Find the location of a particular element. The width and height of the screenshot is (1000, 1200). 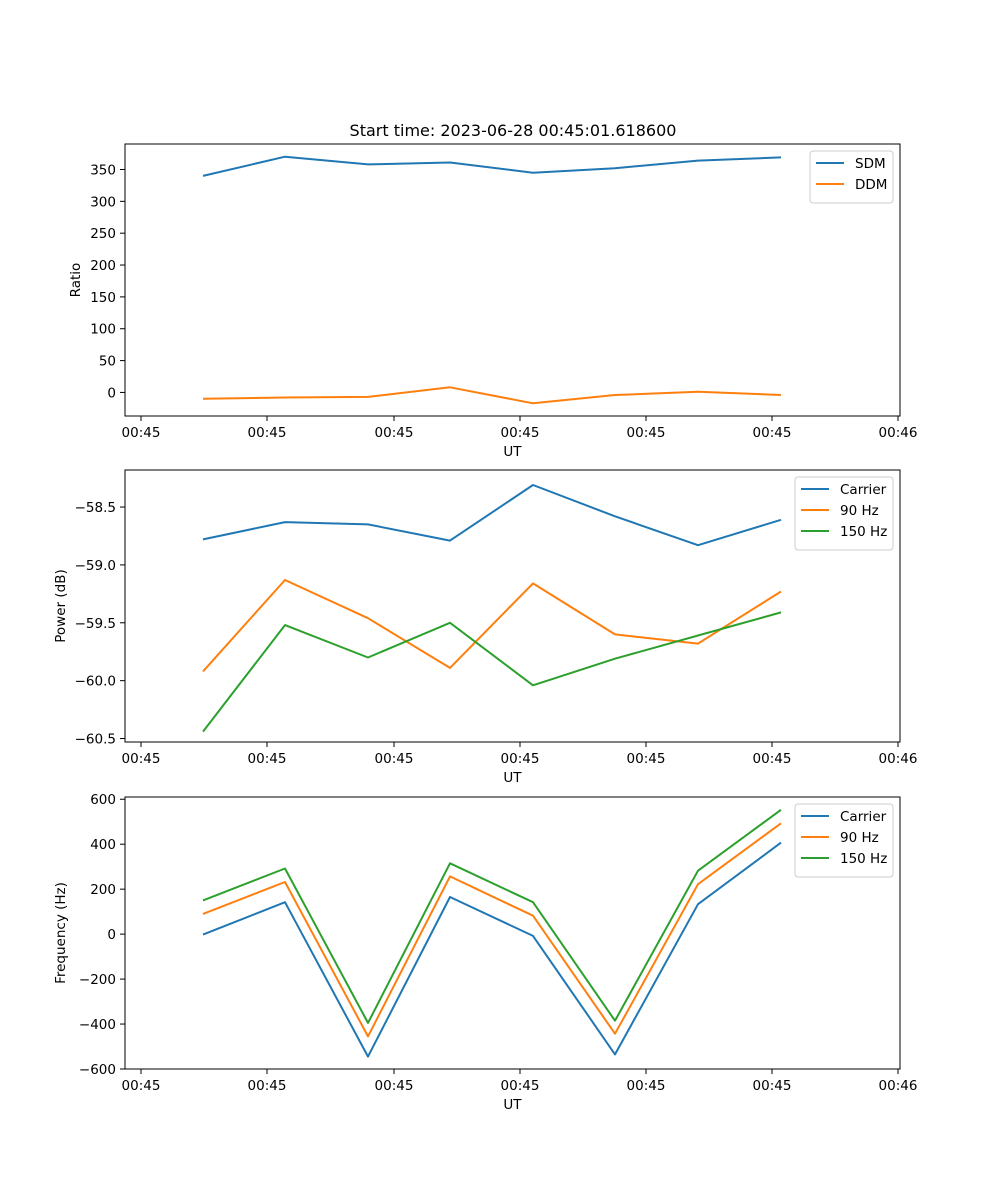

y-tick-label: 100 is located at coordinates (103, 330).